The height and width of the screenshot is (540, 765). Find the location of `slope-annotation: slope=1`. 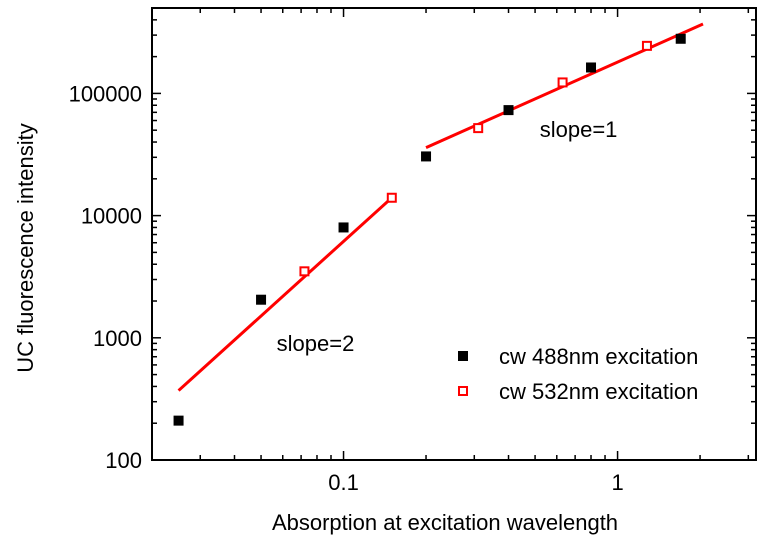

slope-annotation: slope=1 is located at coordinates (579, 129).